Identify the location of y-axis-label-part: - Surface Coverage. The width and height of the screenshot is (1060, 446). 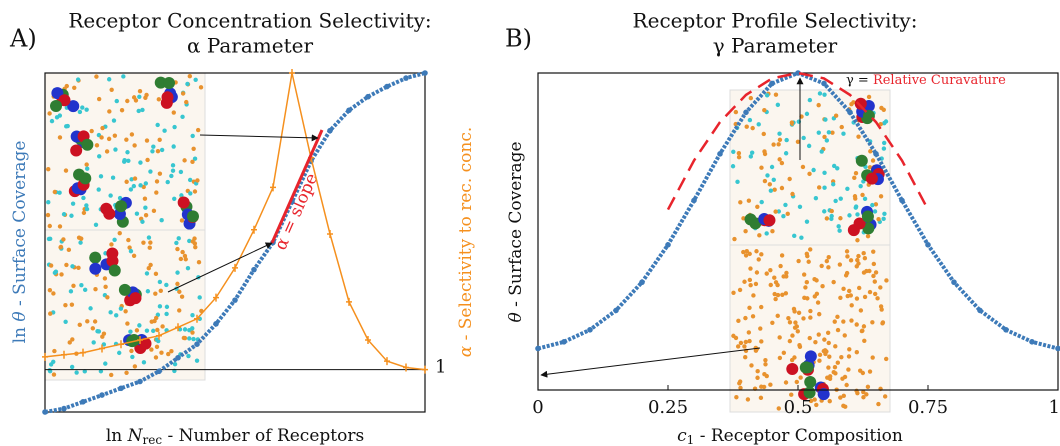
(516, 226).